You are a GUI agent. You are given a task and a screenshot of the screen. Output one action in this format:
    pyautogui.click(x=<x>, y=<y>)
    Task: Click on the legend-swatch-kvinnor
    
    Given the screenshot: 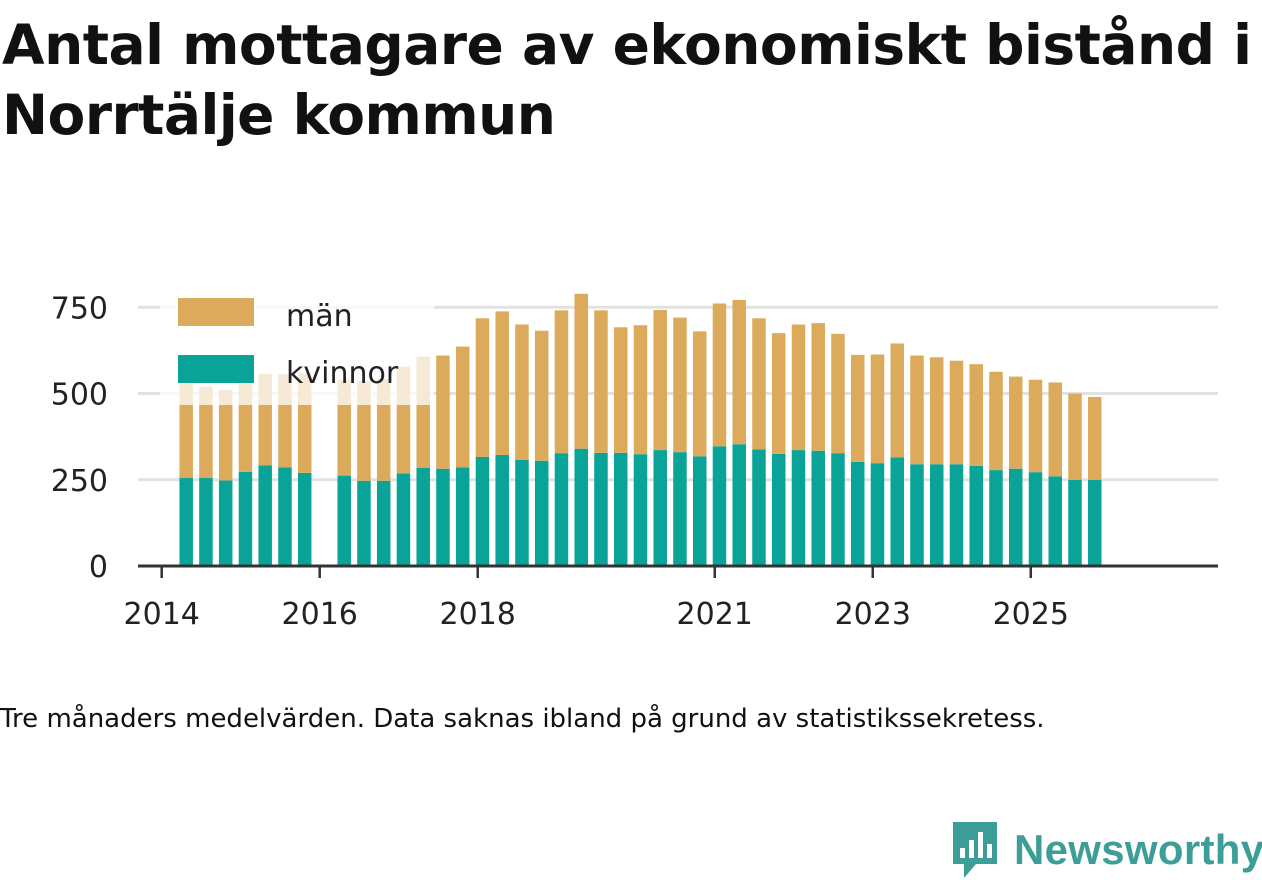 What is the action you would take?
    pyautogui.click(x=216, y=369)
    